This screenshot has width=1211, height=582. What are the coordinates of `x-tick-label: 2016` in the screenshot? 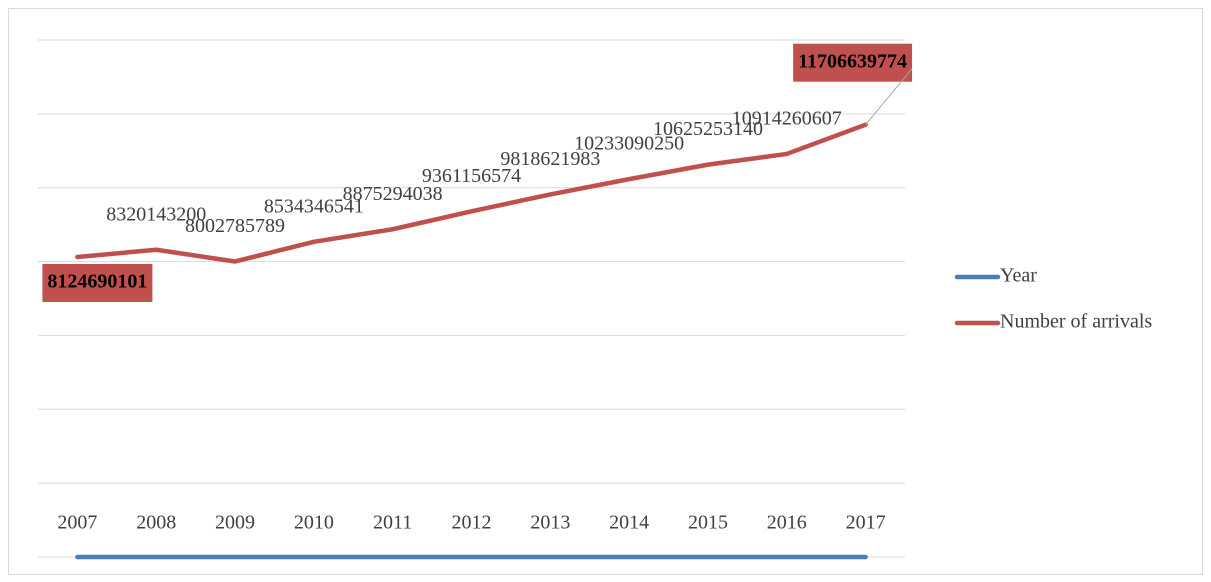 It's located at (787, 523).